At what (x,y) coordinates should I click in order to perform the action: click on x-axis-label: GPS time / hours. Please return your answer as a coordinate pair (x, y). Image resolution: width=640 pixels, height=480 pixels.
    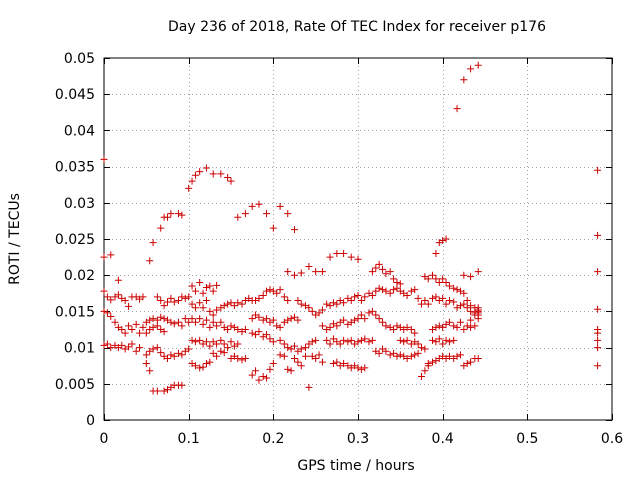
    Looking at the image, I should click on (355, 466).